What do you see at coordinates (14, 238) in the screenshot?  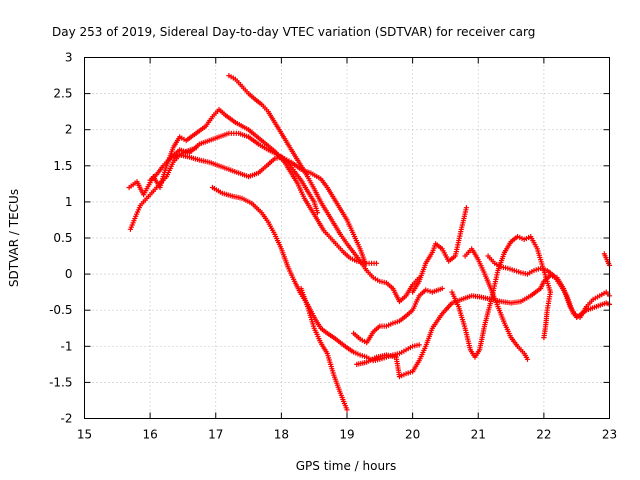 I see `y-axis-label: SDTVAR / TECUs` at bounding box center [14, 238].